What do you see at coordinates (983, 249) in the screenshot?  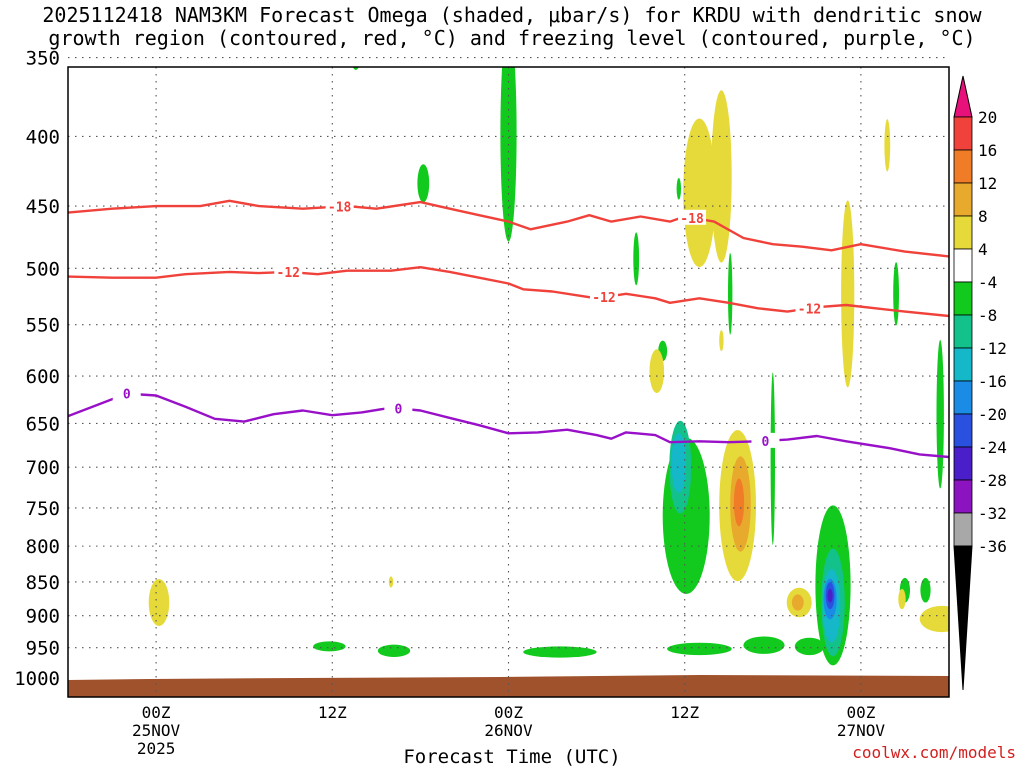 I see `colorbar-label: 4` at bounding box center [983, 249].